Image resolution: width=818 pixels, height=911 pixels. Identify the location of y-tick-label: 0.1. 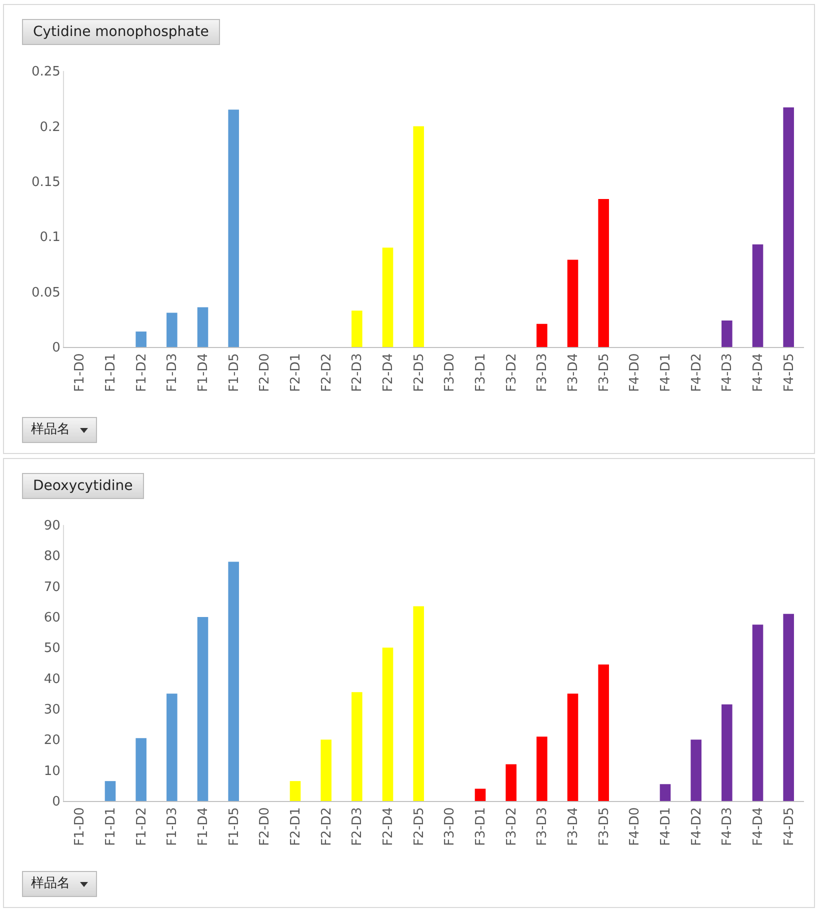
(50, 238).